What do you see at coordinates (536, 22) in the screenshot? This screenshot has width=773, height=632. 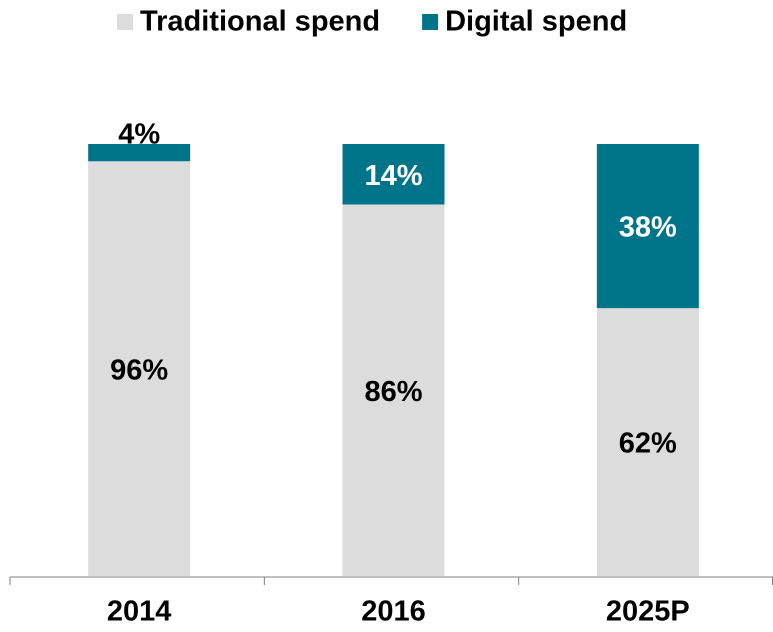 I see `legend-label: Digital spend` at bounding box center [536, 22].